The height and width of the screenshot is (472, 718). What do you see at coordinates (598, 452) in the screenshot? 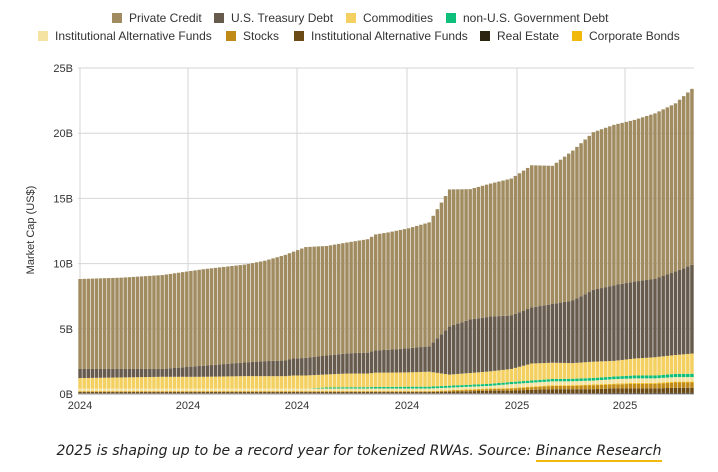
I see `source-link: Binance Research` at bounding box center [598, 452].